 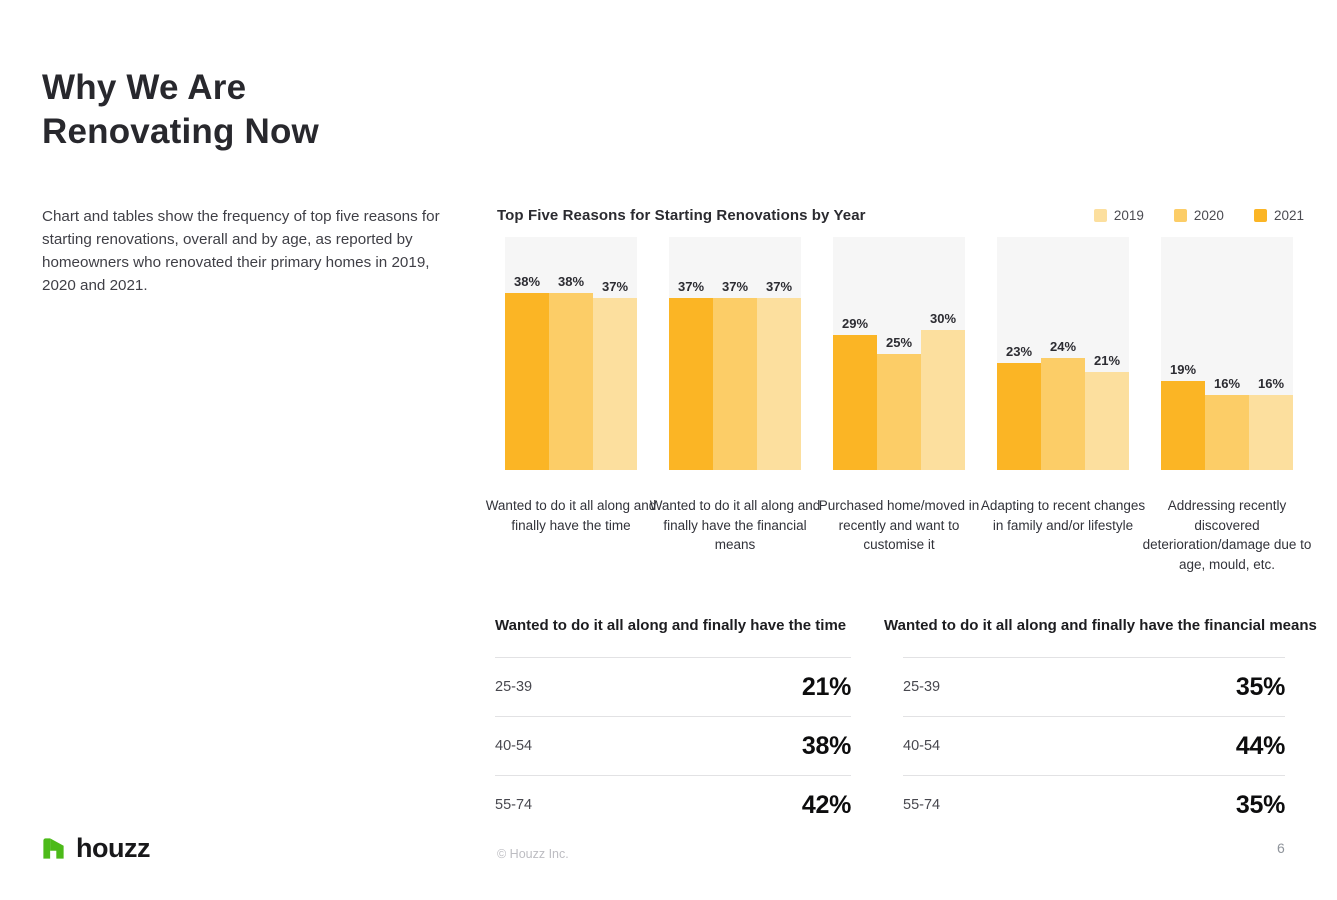 I want to click on legend-item-2020: 2020, so click(x=1198, y=215).